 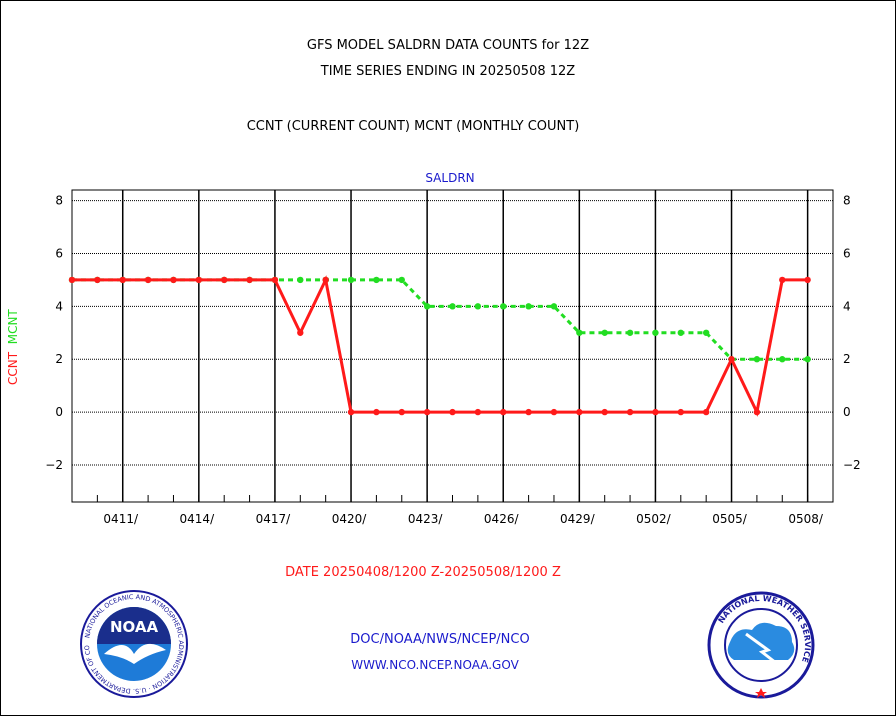 What do you see at coordinates (847, 412) in the screenshot?
I see `y-tick-label-right: 0` at bounding box center [847, 412].